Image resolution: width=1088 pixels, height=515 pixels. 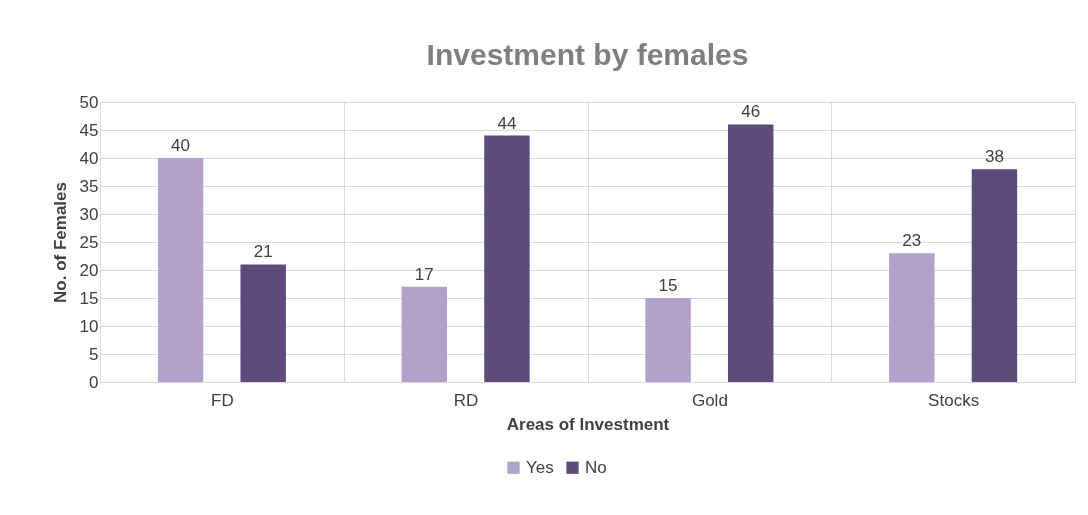 I want to click on y-tick-label: 40, so click(x=89, y=158).